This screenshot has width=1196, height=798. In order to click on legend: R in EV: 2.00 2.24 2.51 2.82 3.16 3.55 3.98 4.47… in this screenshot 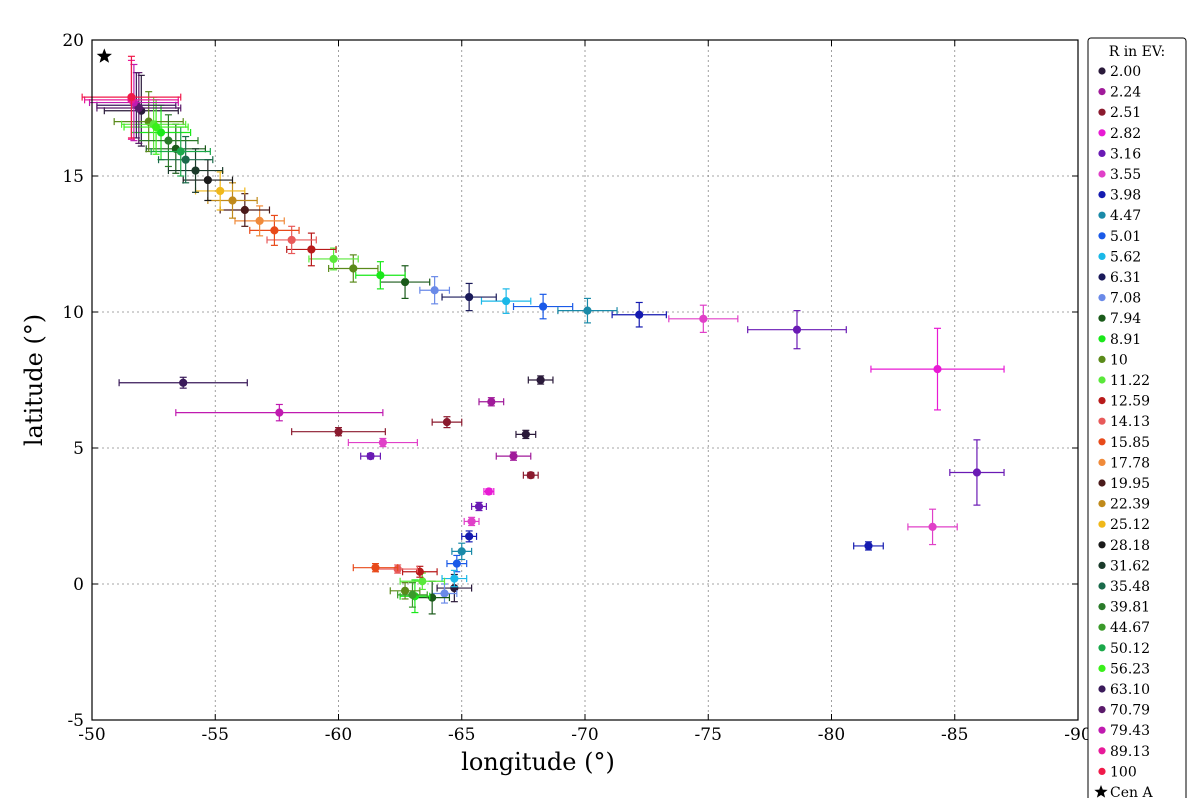, I will do `click(1137, 417)`.